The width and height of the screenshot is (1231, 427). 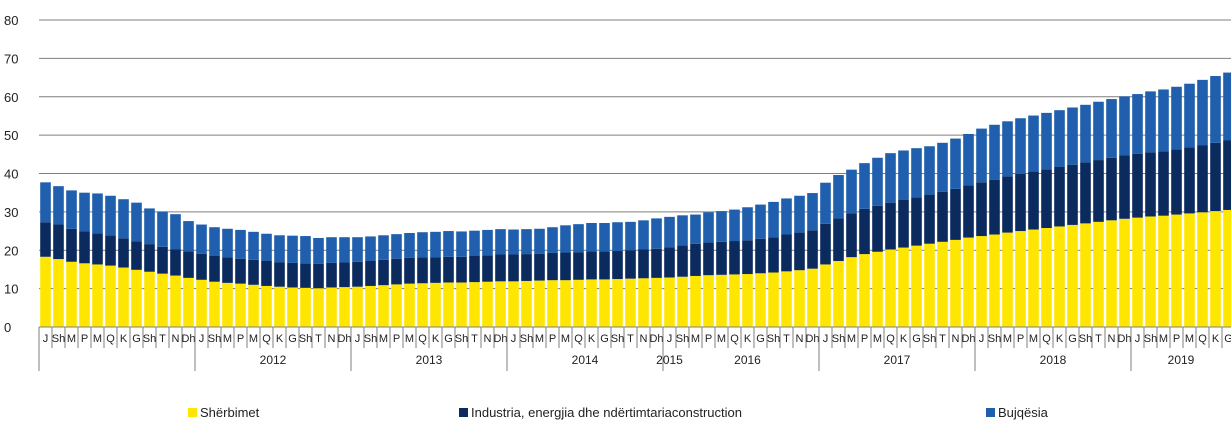 What do you see at coordinates (11, 212) in the screenshot?
I see `y-tick-label-30: 30` at bounding box center [11, 212].